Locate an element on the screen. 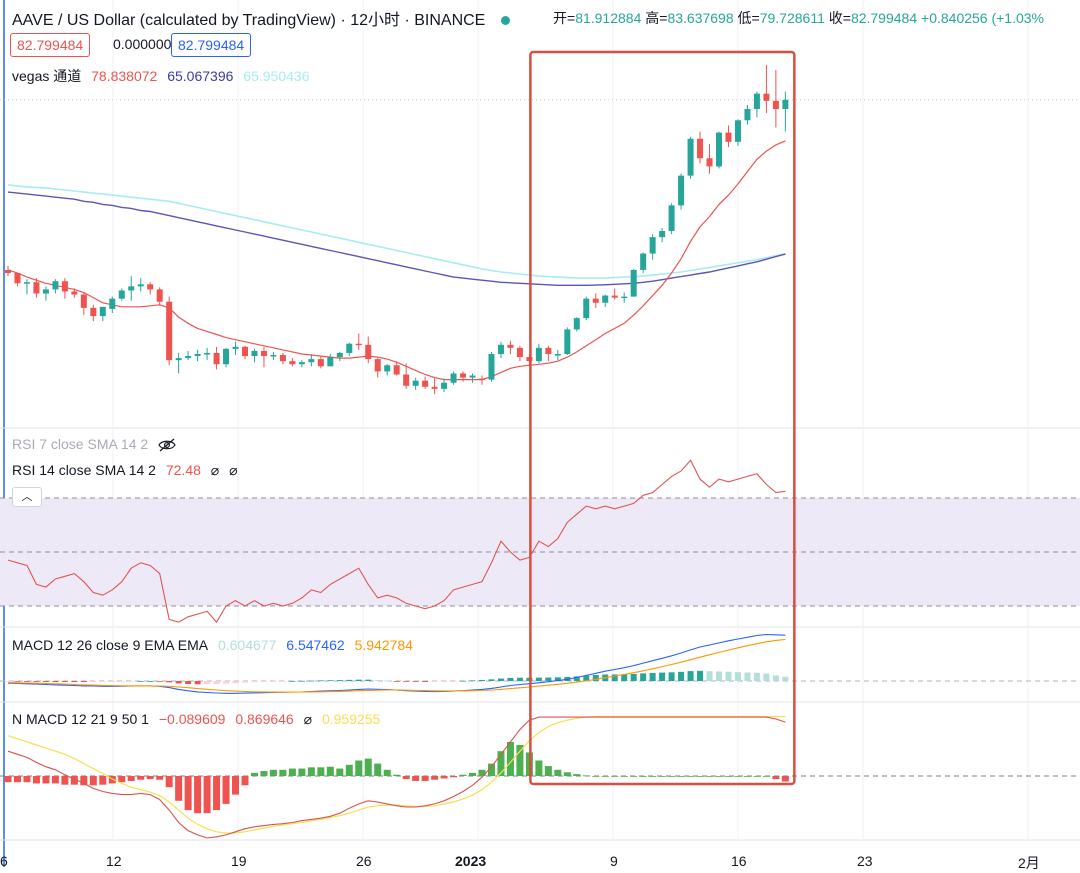 The height and width of the screenshot is (873, 1080). macd-label: MACD 12 26 close 9 EMA EMA is located at coordinates (110, 645).